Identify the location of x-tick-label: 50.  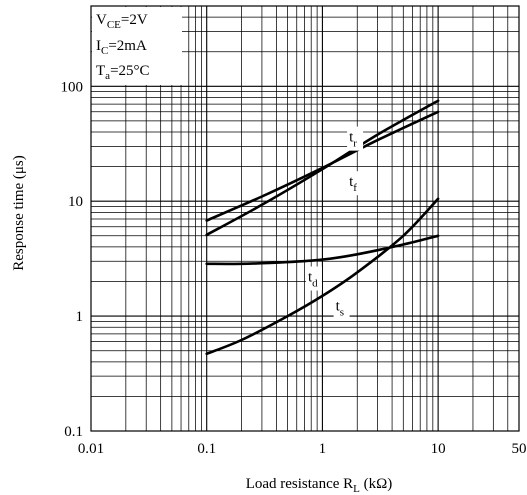
(519, 449).